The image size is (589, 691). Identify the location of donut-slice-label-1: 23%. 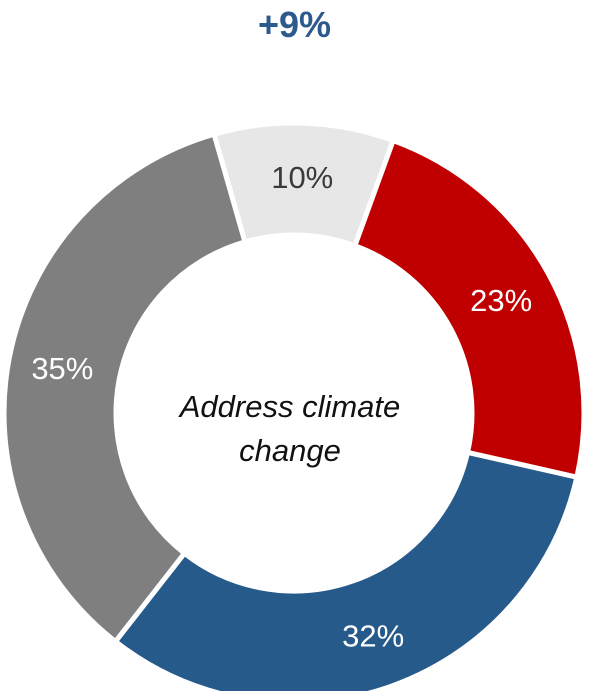
(501, 300).